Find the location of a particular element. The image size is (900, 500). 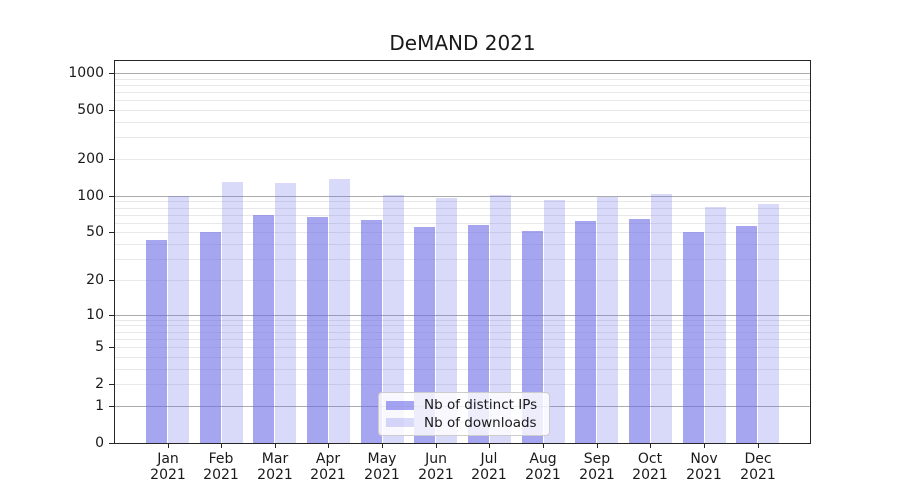

bar-downloads-jun-2021 is located at coordinates (446, 320).